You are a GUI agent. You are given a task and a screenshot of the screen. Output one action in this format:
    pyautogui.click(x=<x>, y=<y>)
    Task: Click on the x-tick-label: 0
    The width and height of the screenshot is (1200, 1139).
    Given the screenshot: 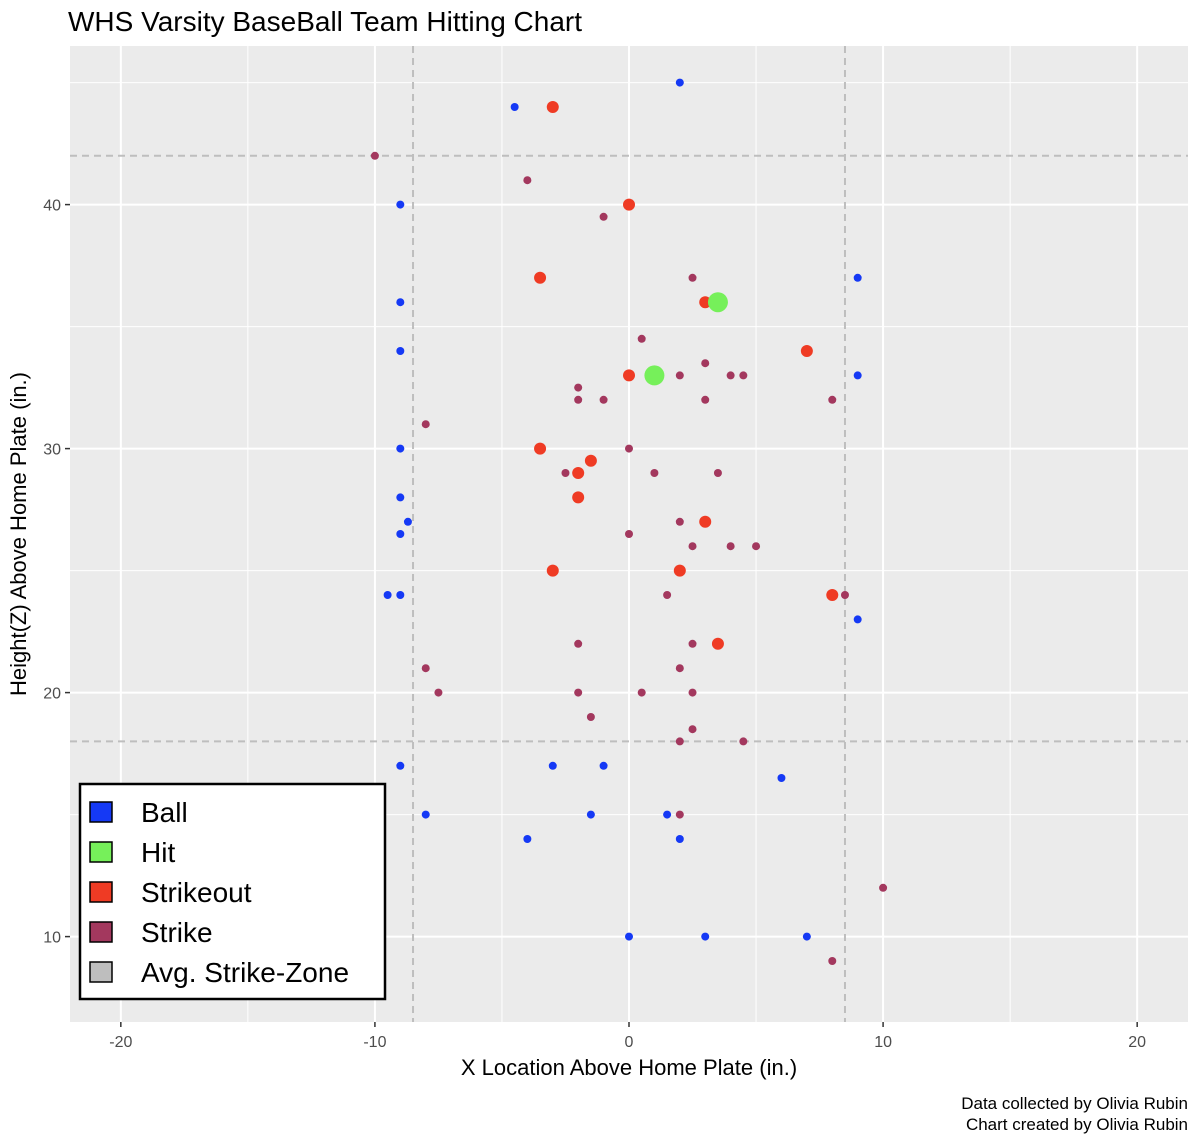 What is the action you would take?
    pyautogui.click(x=629, y=1042)
    